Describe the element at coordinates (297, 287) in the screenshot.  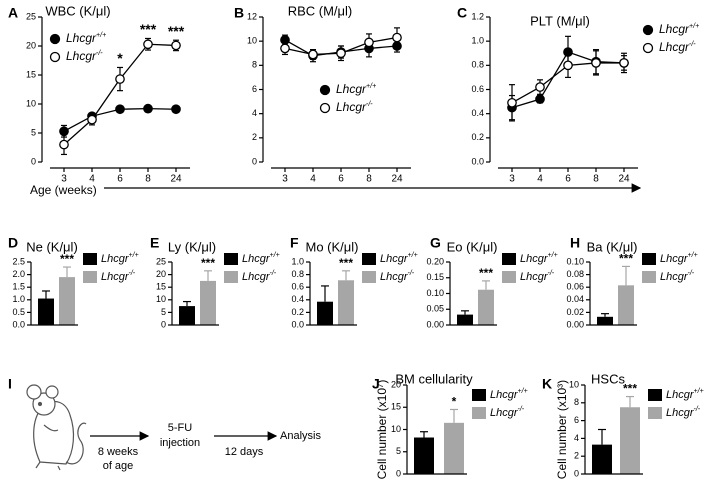
I see `y-tick-label: 0.6` at that location.